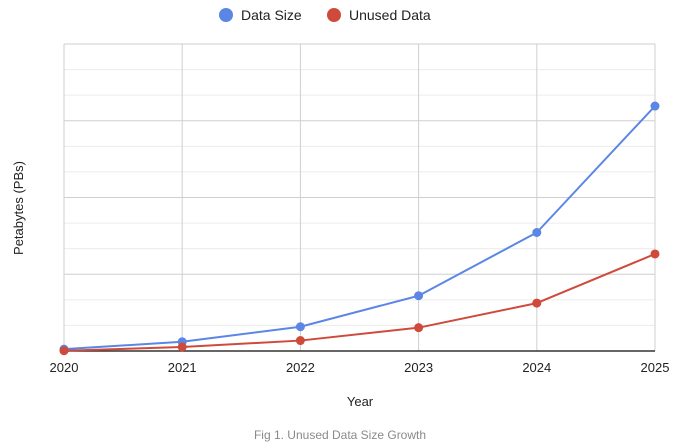 This screenshot has height=447, width=680. Describe the element at coordinates (390, 15) in the screenshot. I see `legend-label: Unused Data` at that location.